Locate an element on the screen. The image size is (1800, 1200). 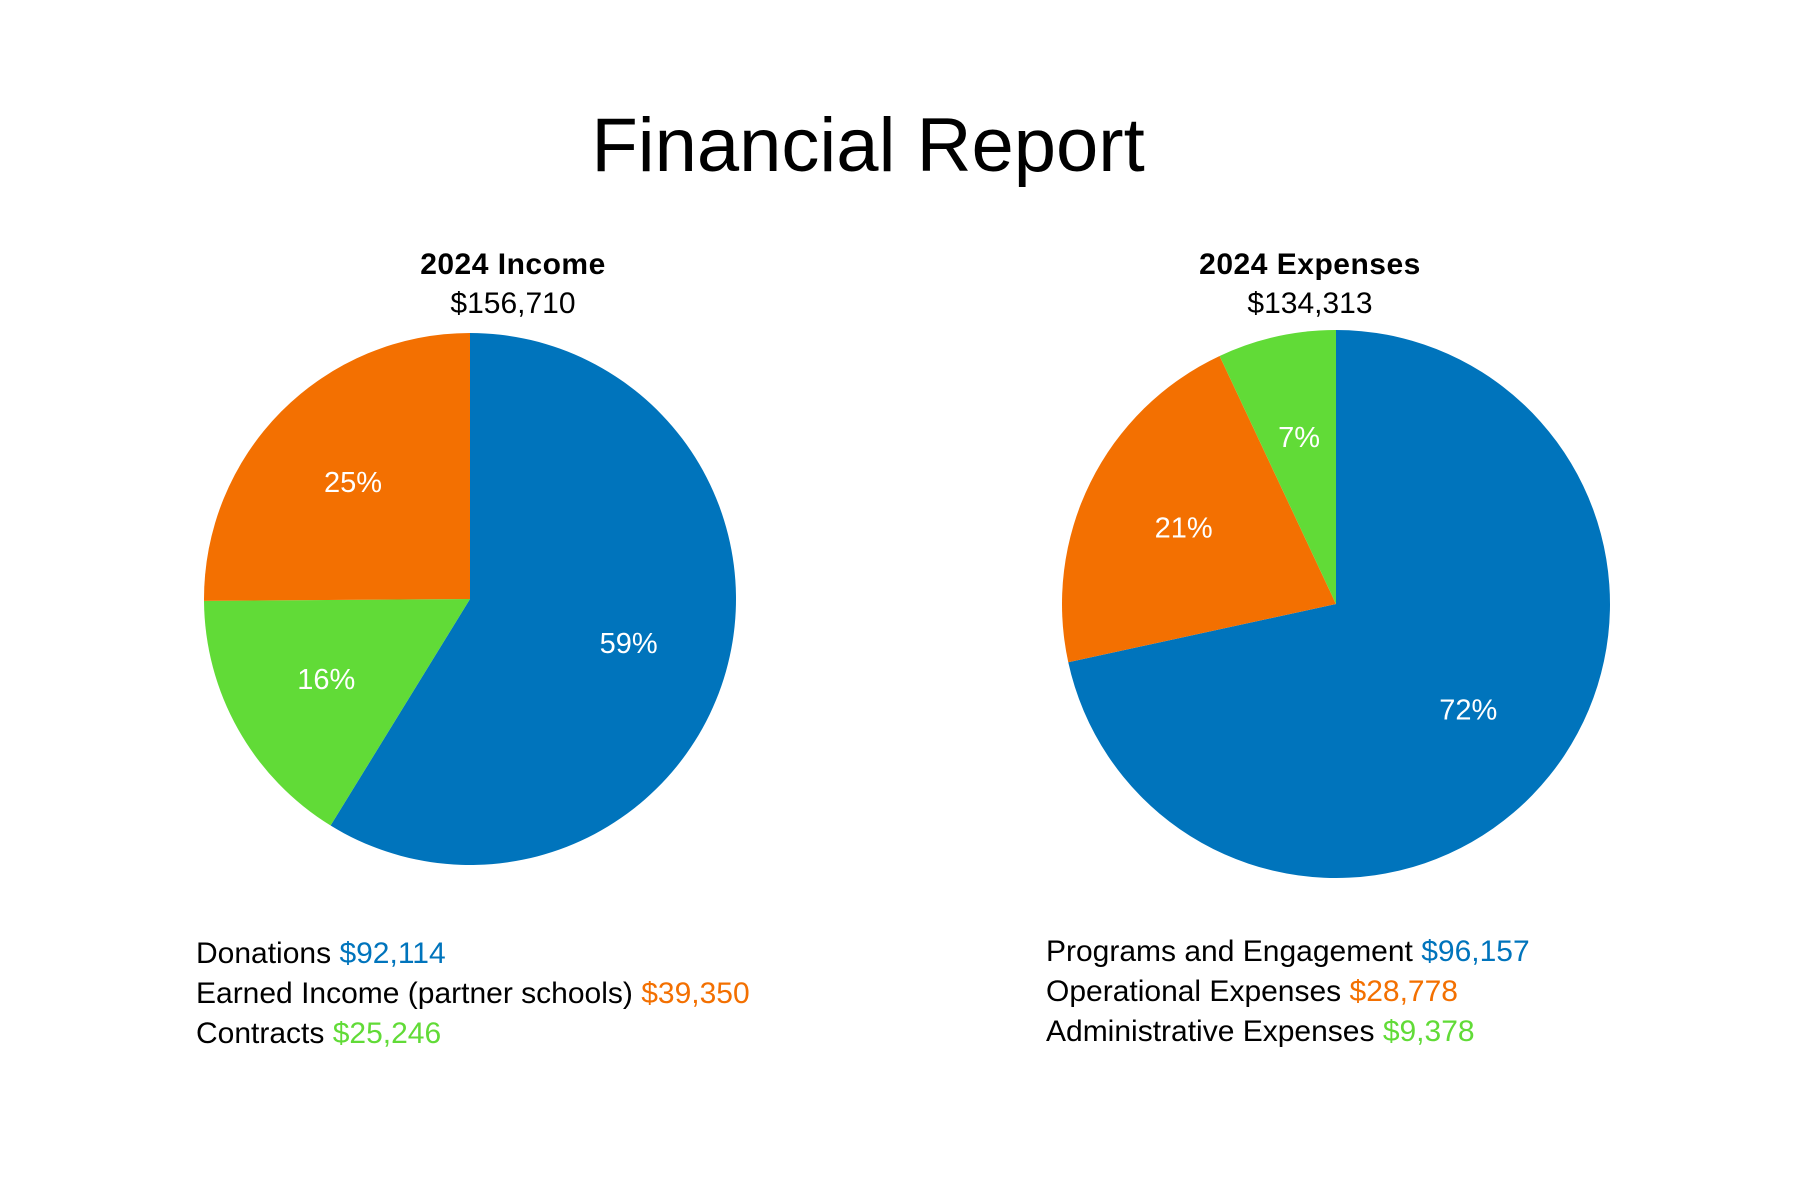
legend-value: $96,157 is located at coordinates (1475, 951).